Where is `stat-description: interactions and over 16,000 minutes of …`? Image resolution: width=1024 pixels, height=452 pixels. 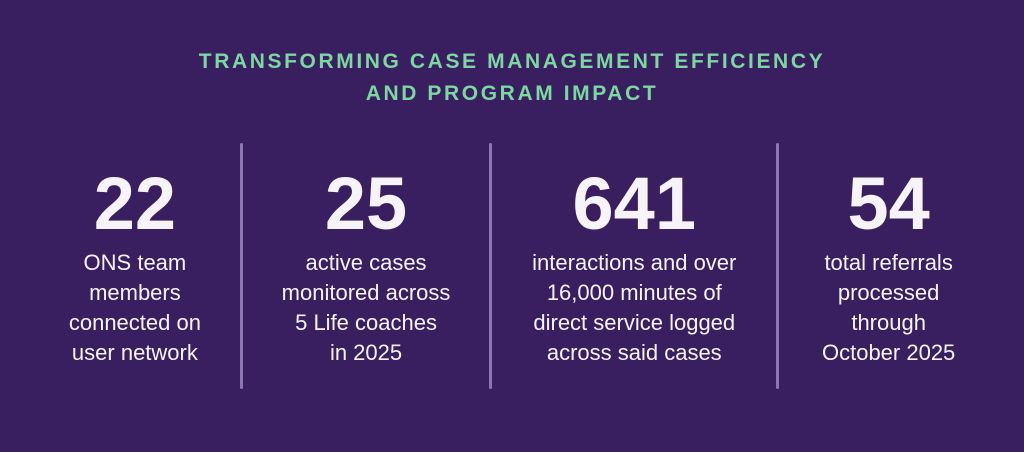 stat-description: interactions and over 16,000 minutes of … is located at coordinates (634, 308).